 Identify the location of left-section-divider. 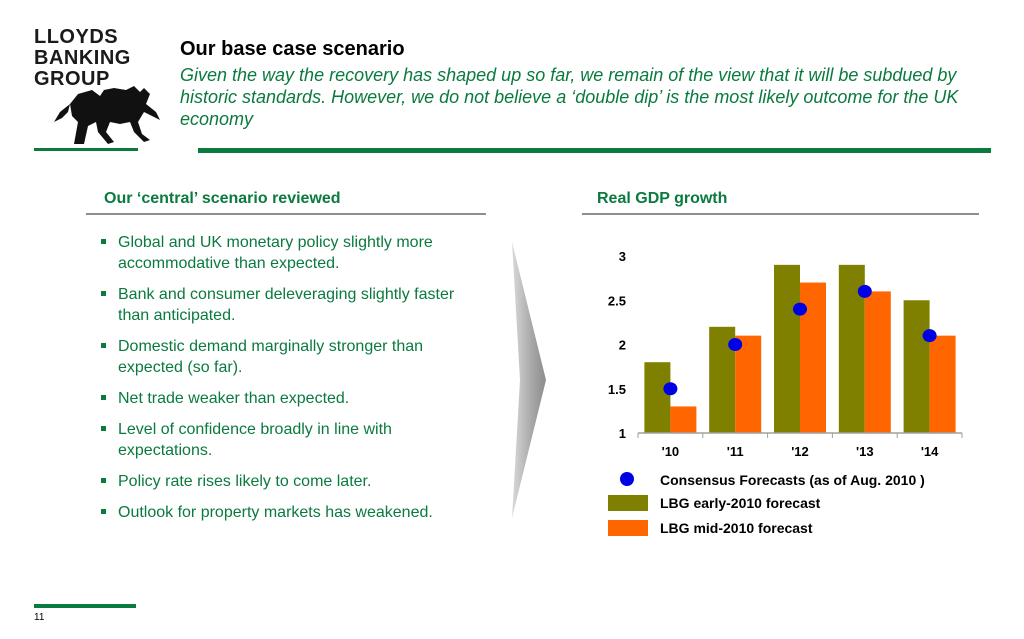
(286, 214).